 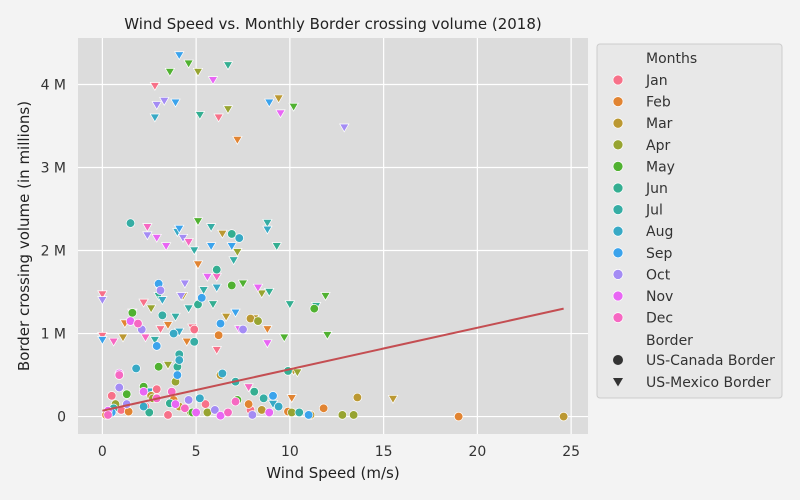 What do you see at coordinates (643, 200) in the screenshot?
I see `legend-month-entries: Jan Feb Mar Apr May Jun Jul Aug Sep Oct Nov Dec` at bounding box center [643, 200].